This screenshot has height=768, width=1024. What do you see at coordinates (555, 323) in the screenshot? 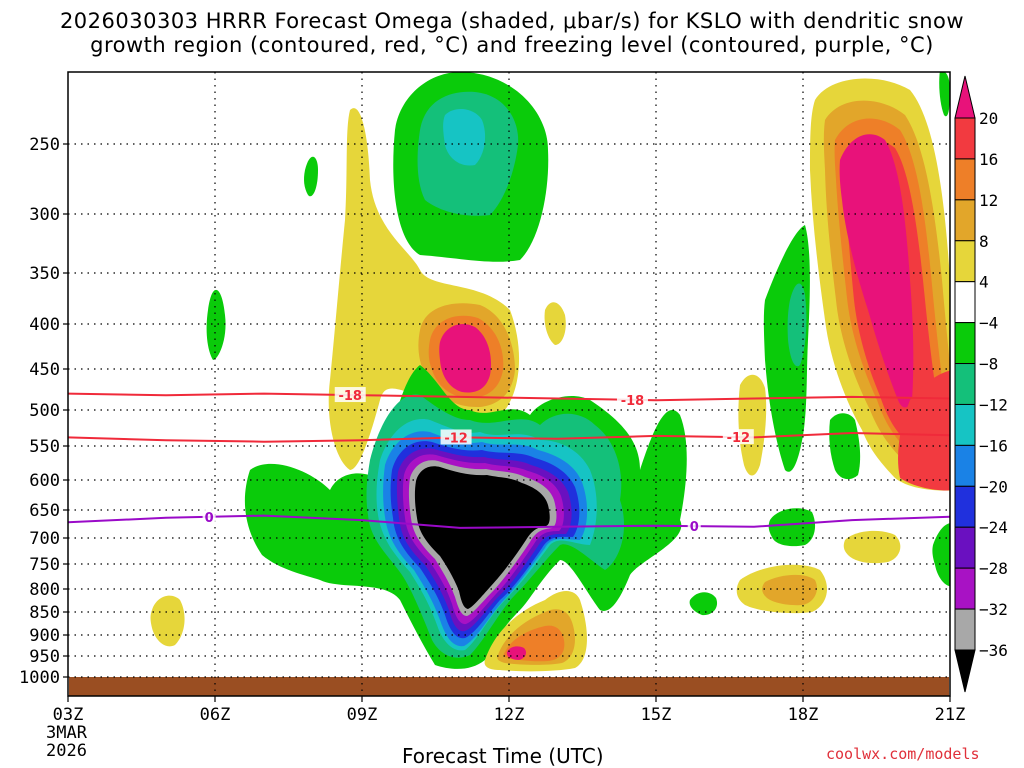
I see `omega-region-pos4-small1` at bounding box center [555, 323].